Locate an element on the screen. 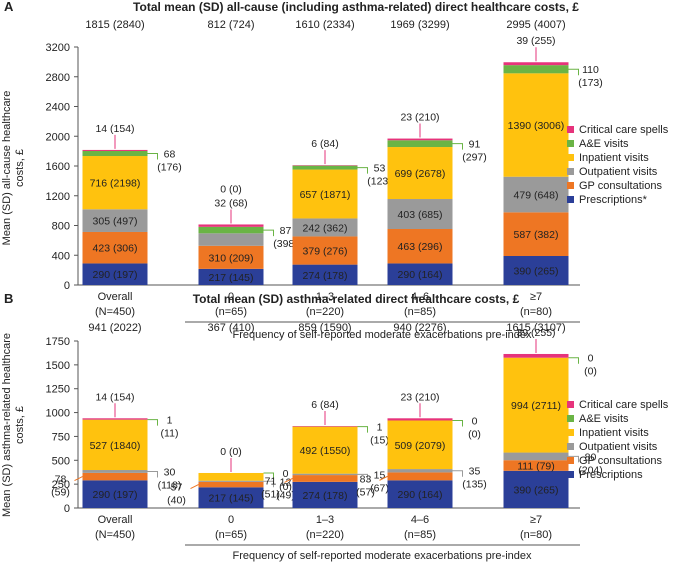  gp-label-sd: (59) is located at coordinates (60, 493).